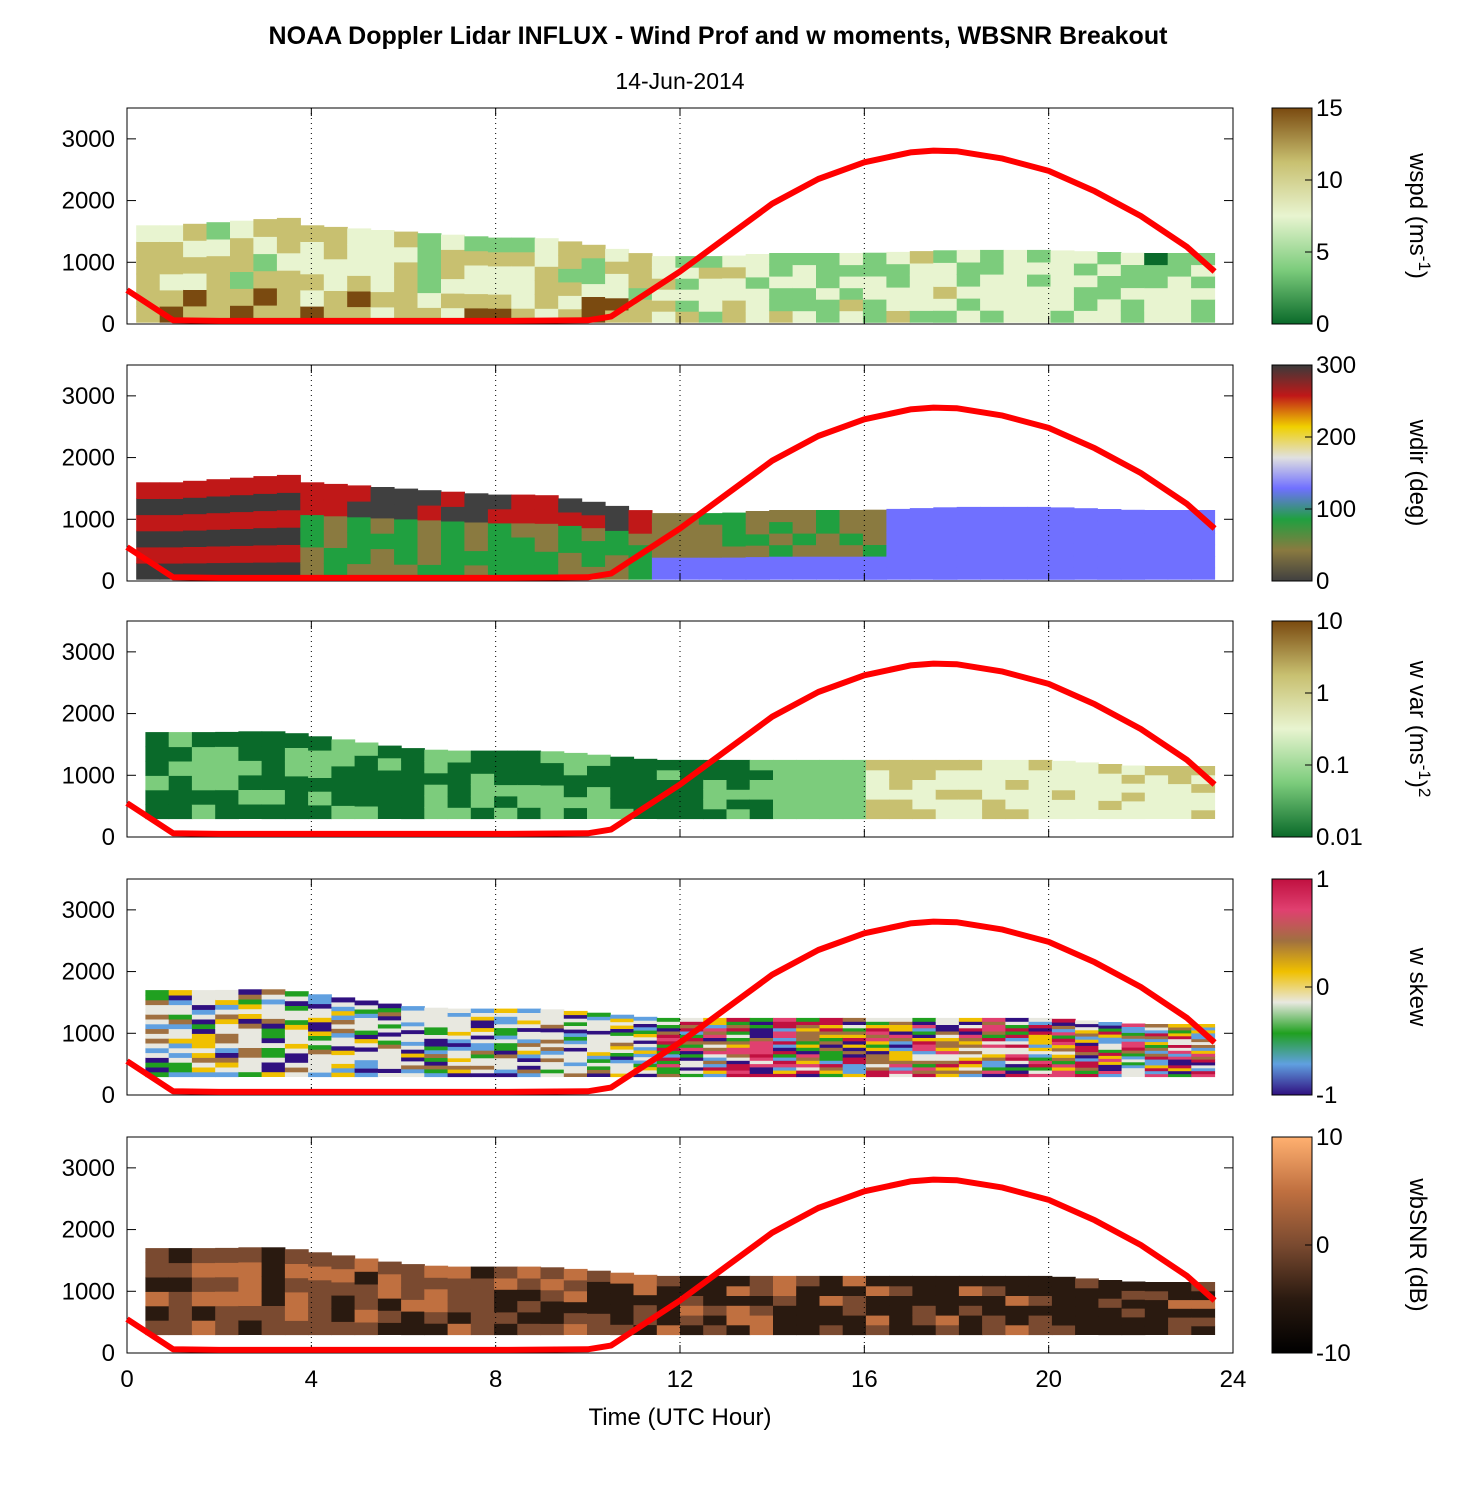 The image size is (1471, 1489). Describe the element at coordinates (1417, 987) in the screenshot. I see `colorbar-label: w skew` at that location.